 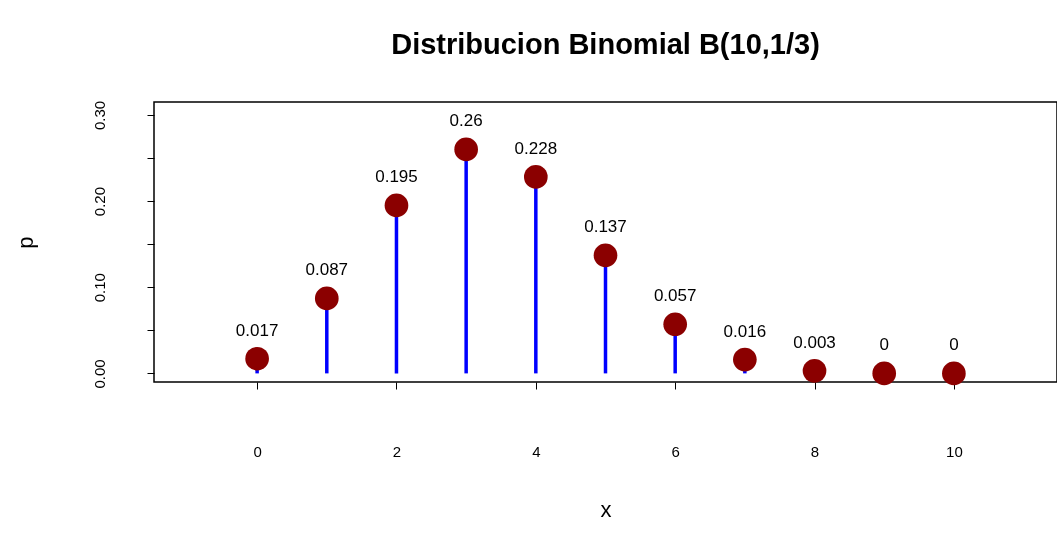 I want to click on x-axis-title: x, so click(x=606, y=509).